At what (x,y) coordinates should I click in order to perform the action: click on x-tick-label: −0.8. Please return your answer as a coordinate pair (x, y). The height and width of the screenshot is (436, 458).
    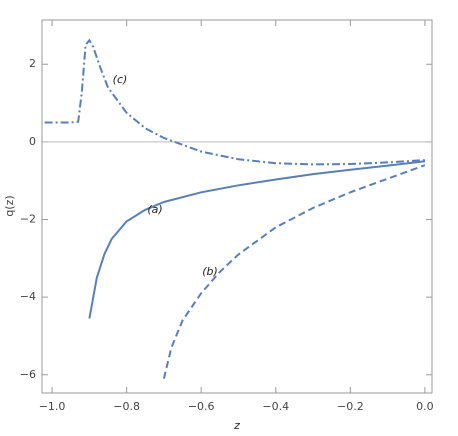
    Looking at the image, I should click on (126, 406).